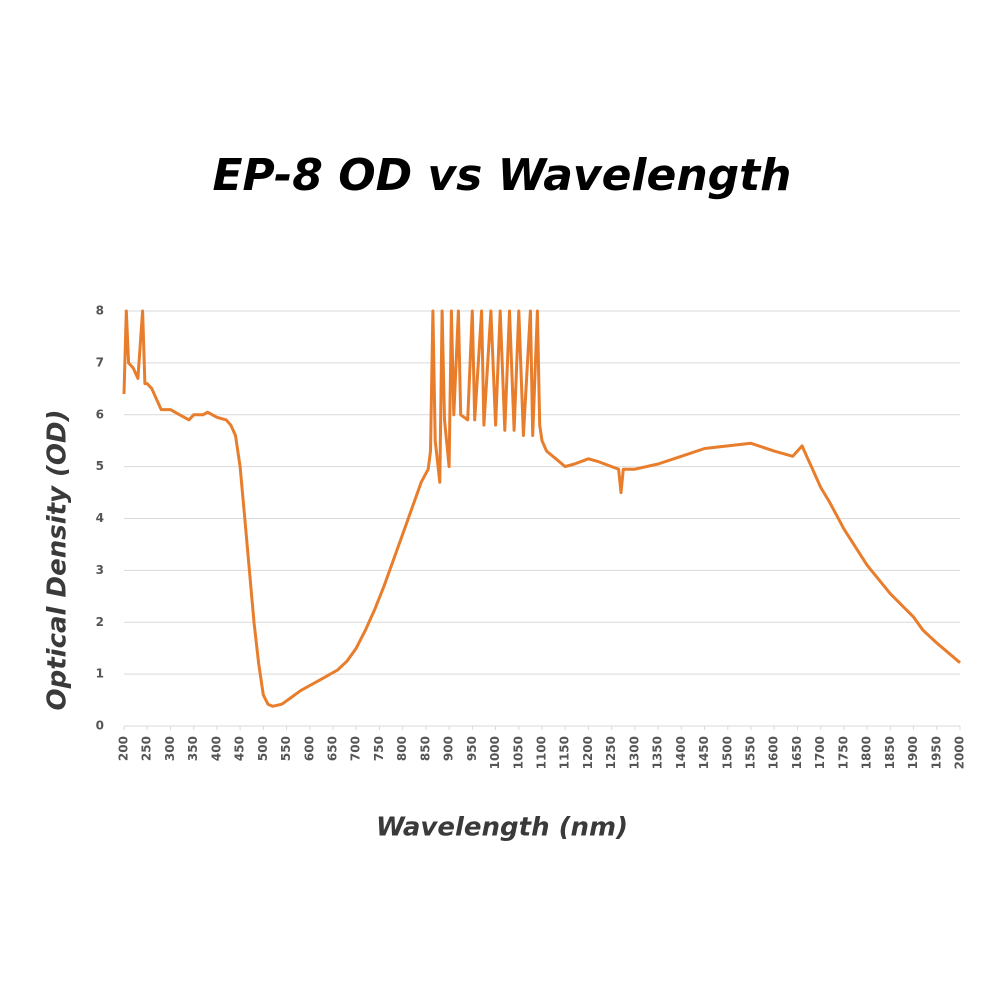 This screenshot has width=1000, height=1000. Describe the element at coordinates (501, 175) in the screenshot. I see `chart-title: EP-8 OD vs Wavelength` at that location.